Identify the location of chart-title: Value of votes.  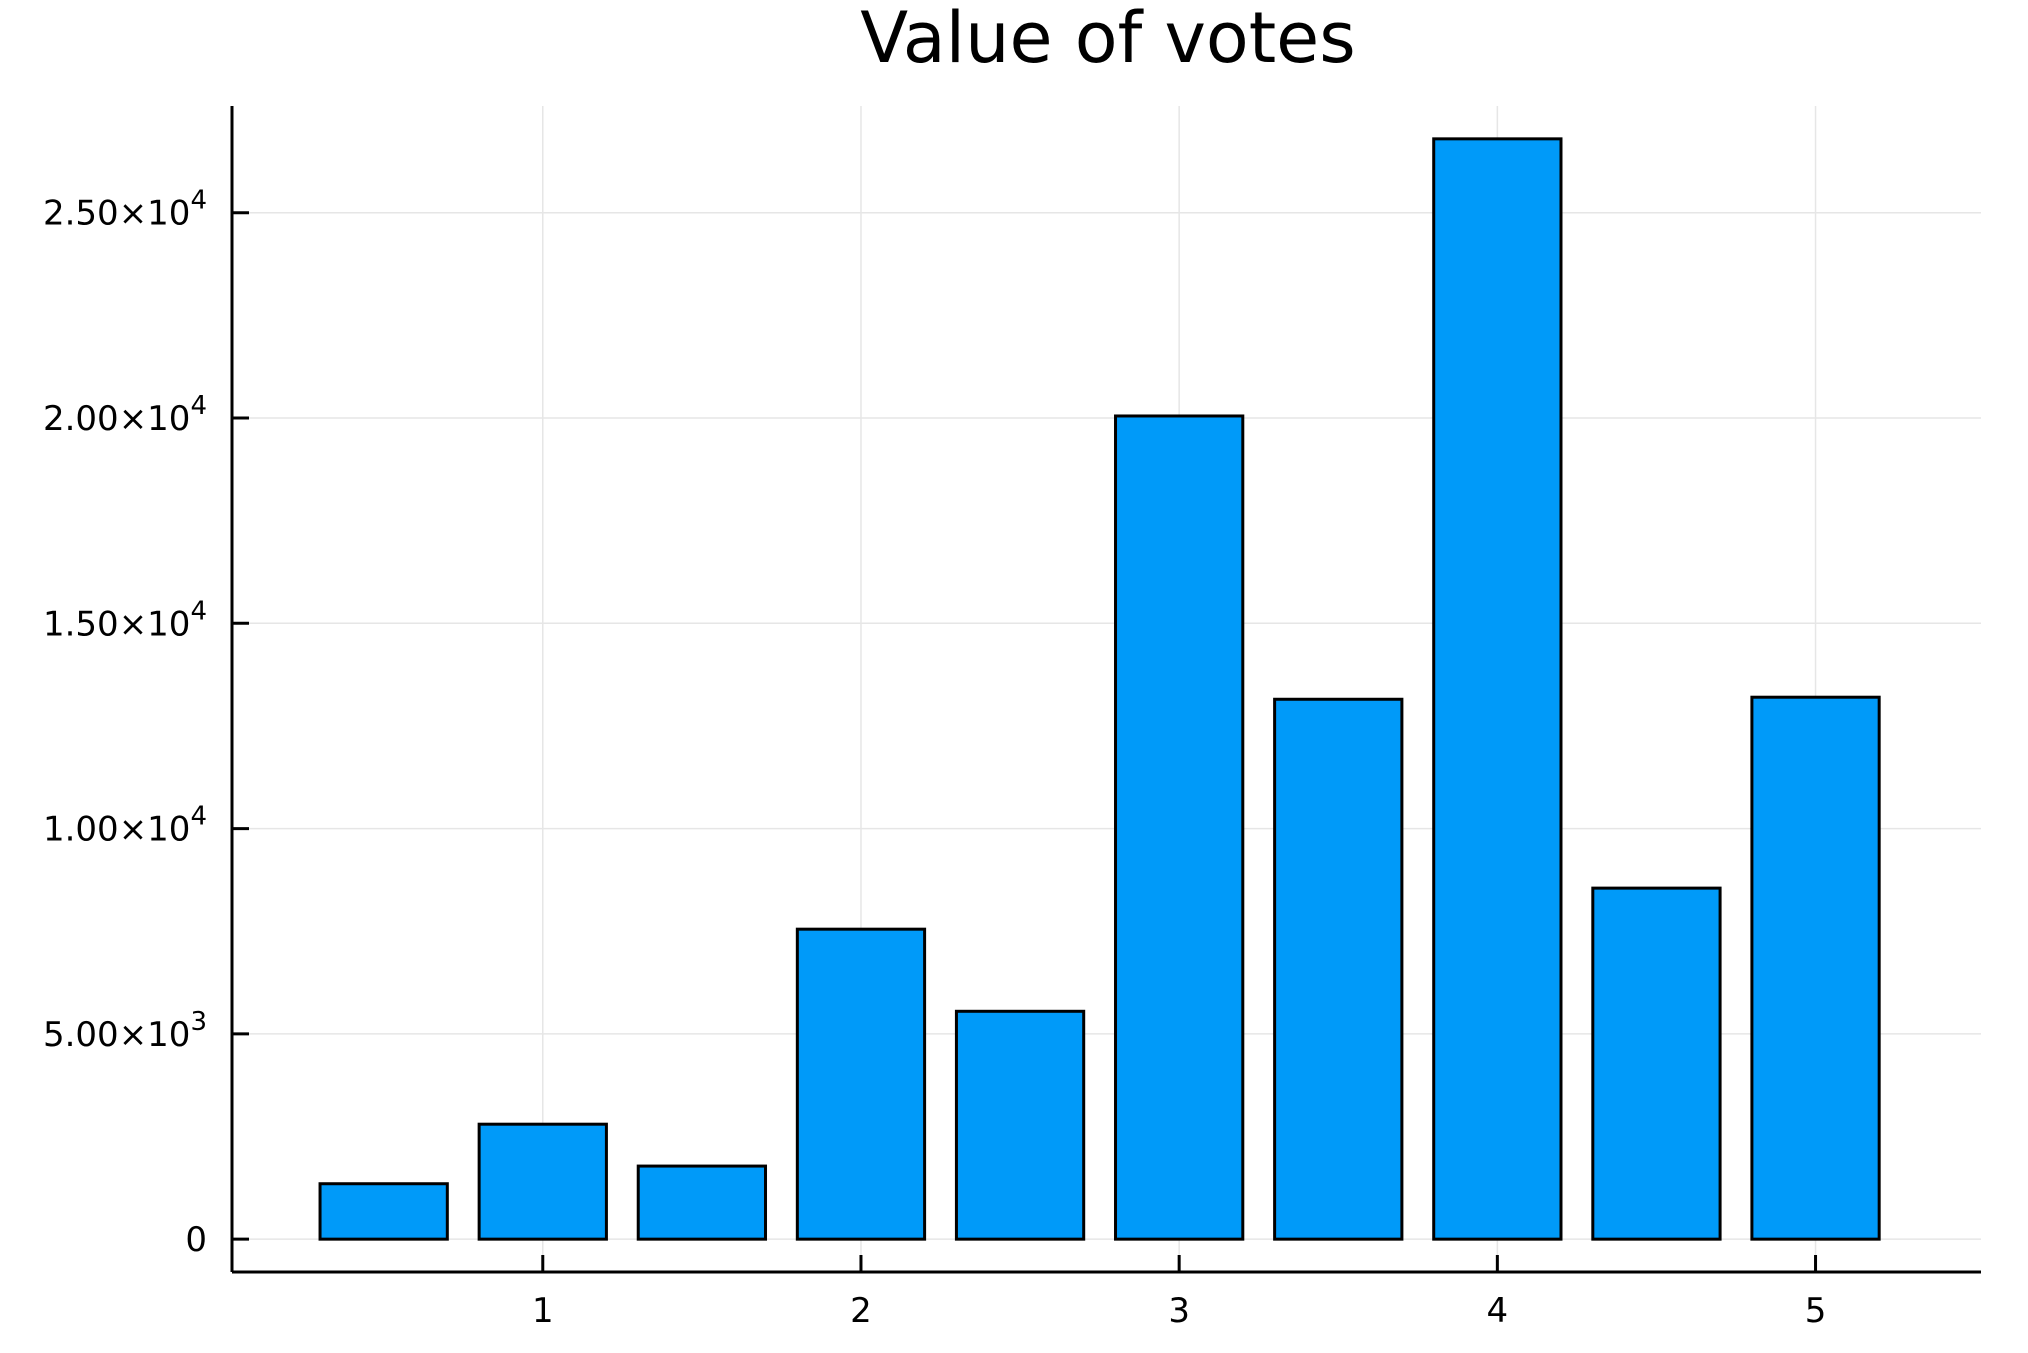
(1107, 39).